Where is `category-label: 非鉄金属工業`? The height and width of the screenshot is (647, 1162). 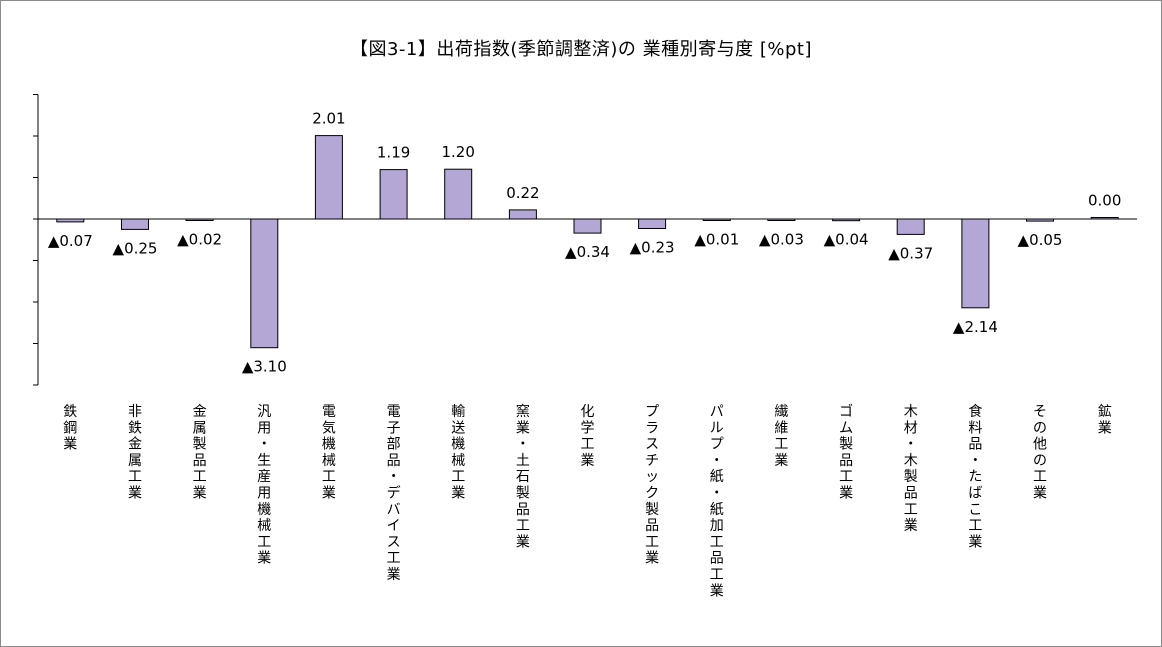
category-label: 非鉄金属工業 is located at coordinates (135, 453).